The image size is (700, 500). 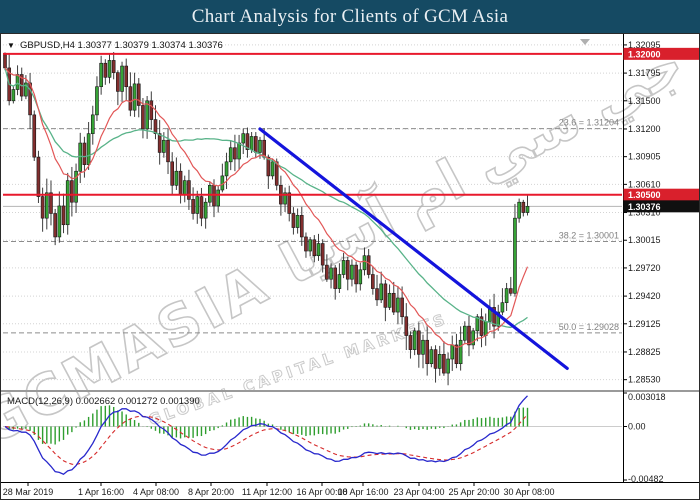 What do you see at coordinates (211, 492) in the screenshot?
I see `time-tick-label: 8 Apr 20:00` at bounding box center [211, 492].